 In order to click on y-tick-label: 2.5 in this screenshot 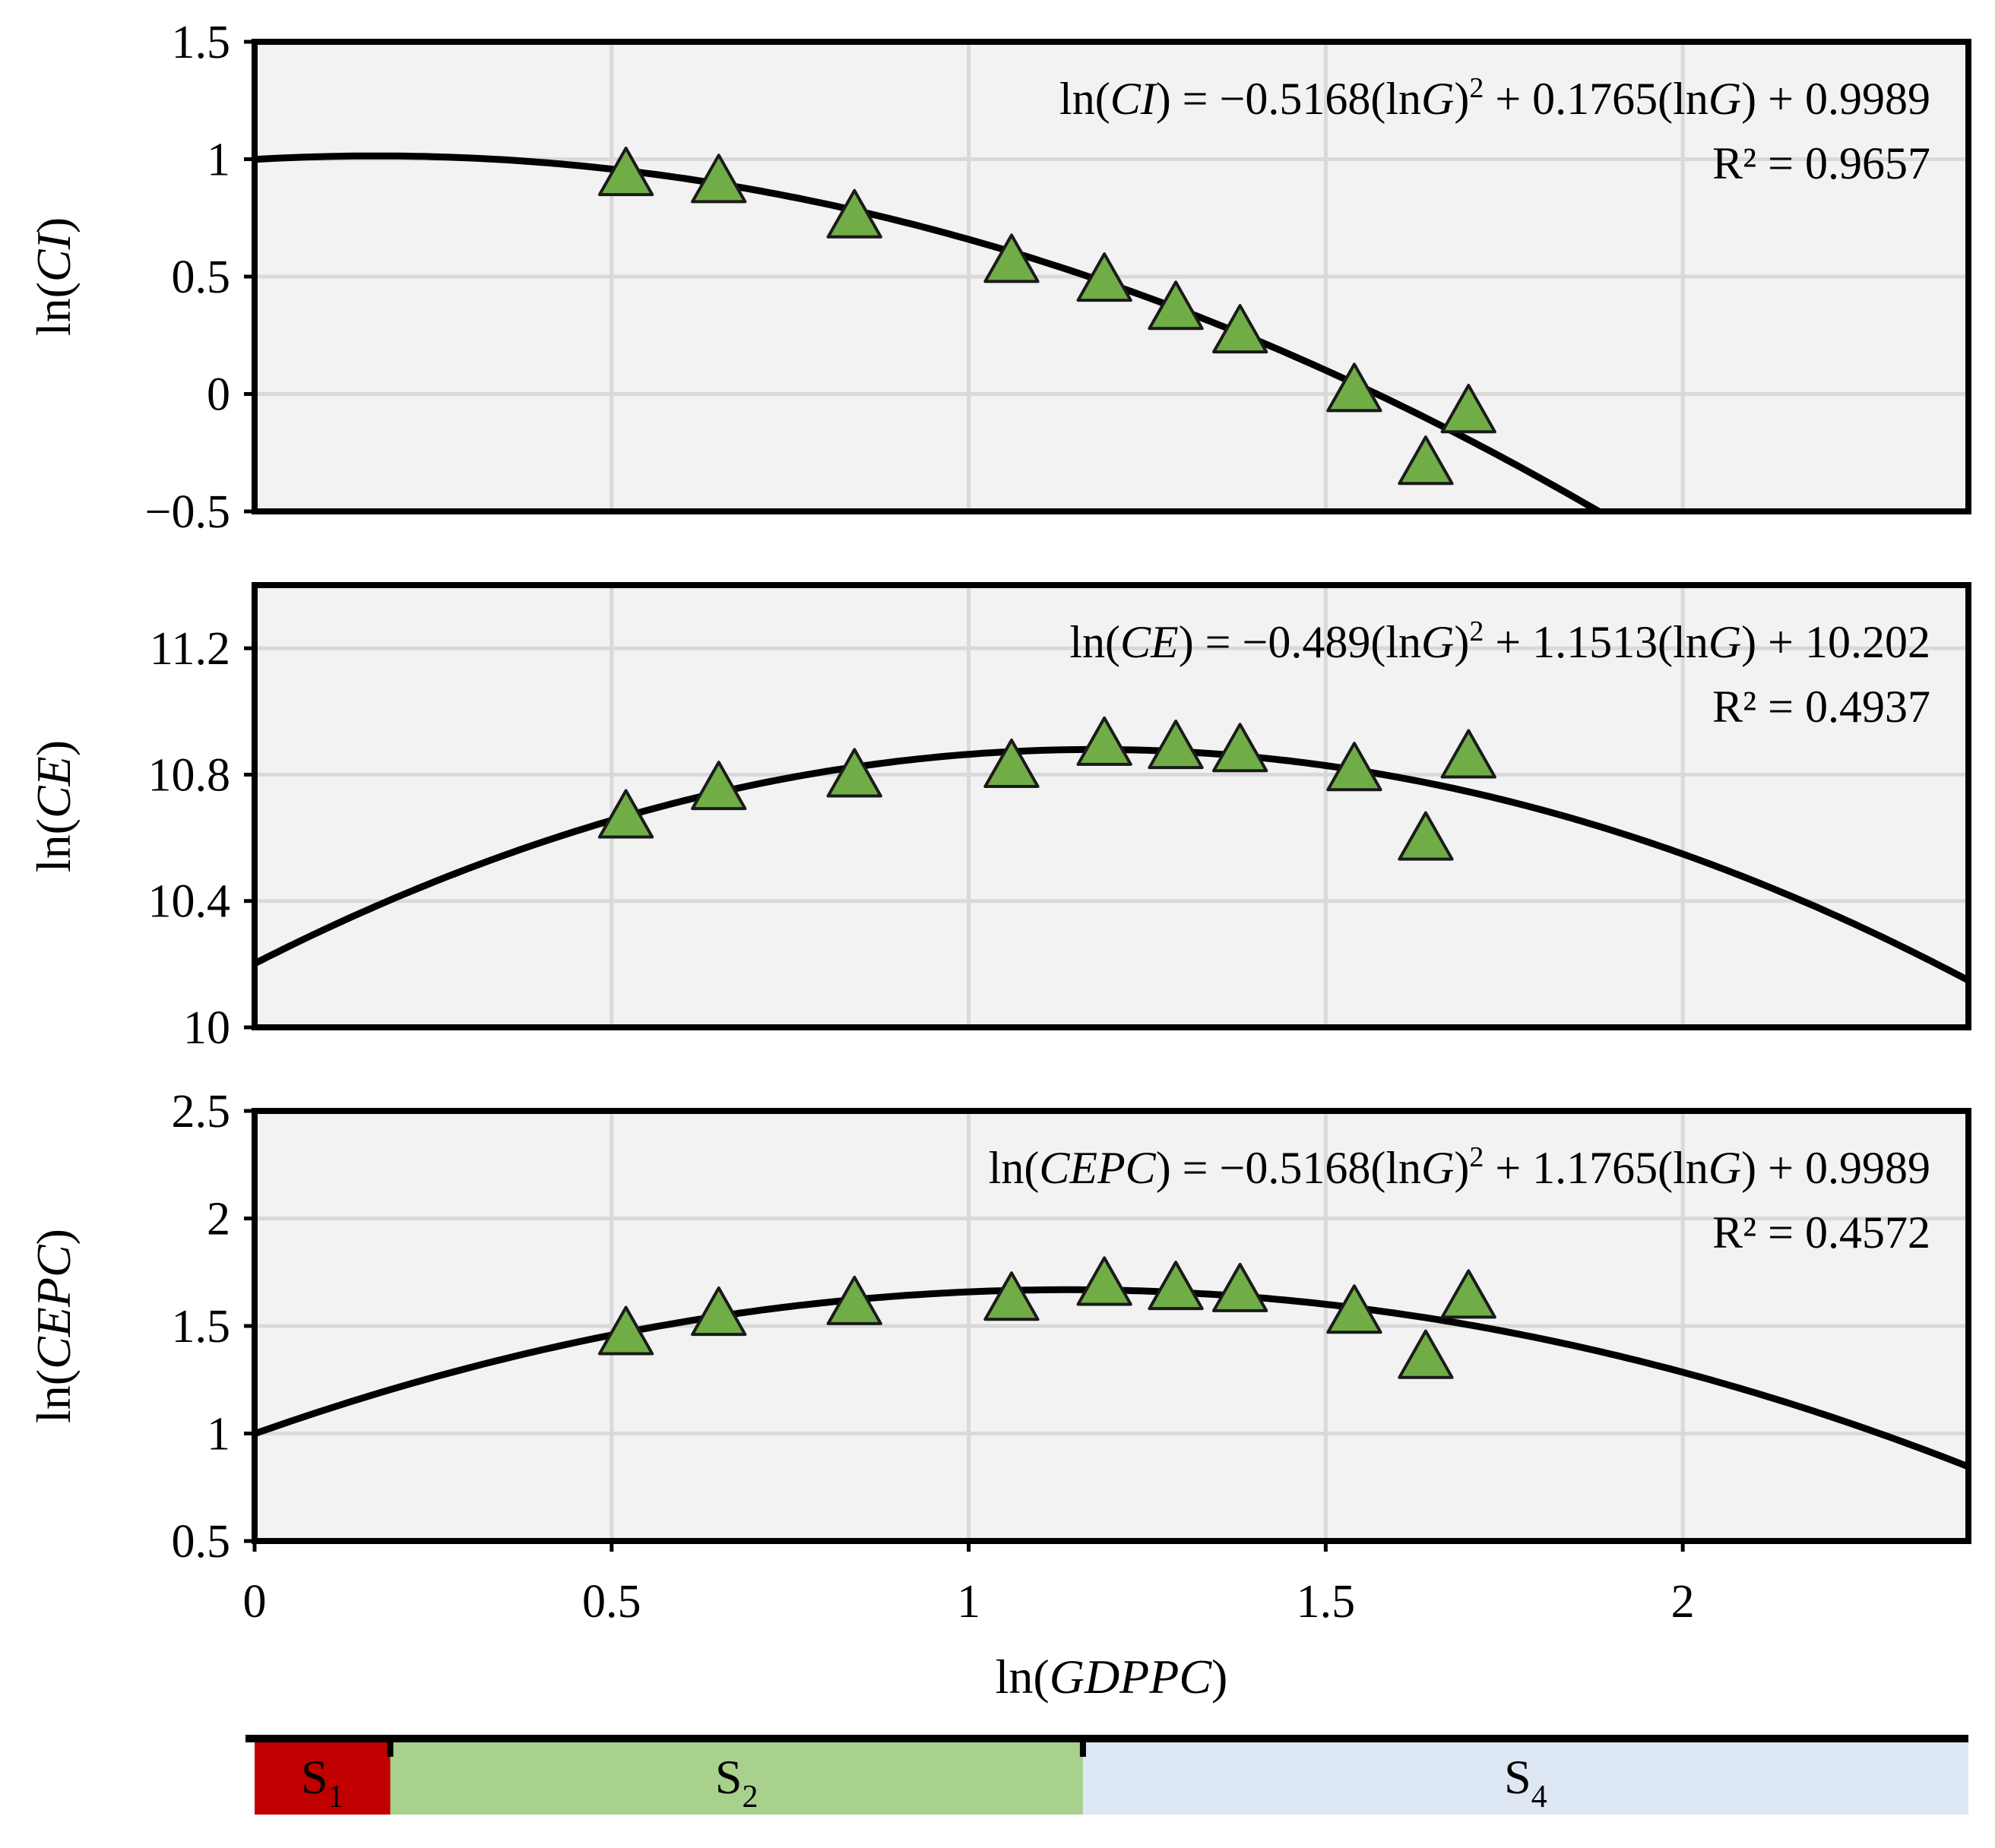, I will do `click(202, 1112)`.